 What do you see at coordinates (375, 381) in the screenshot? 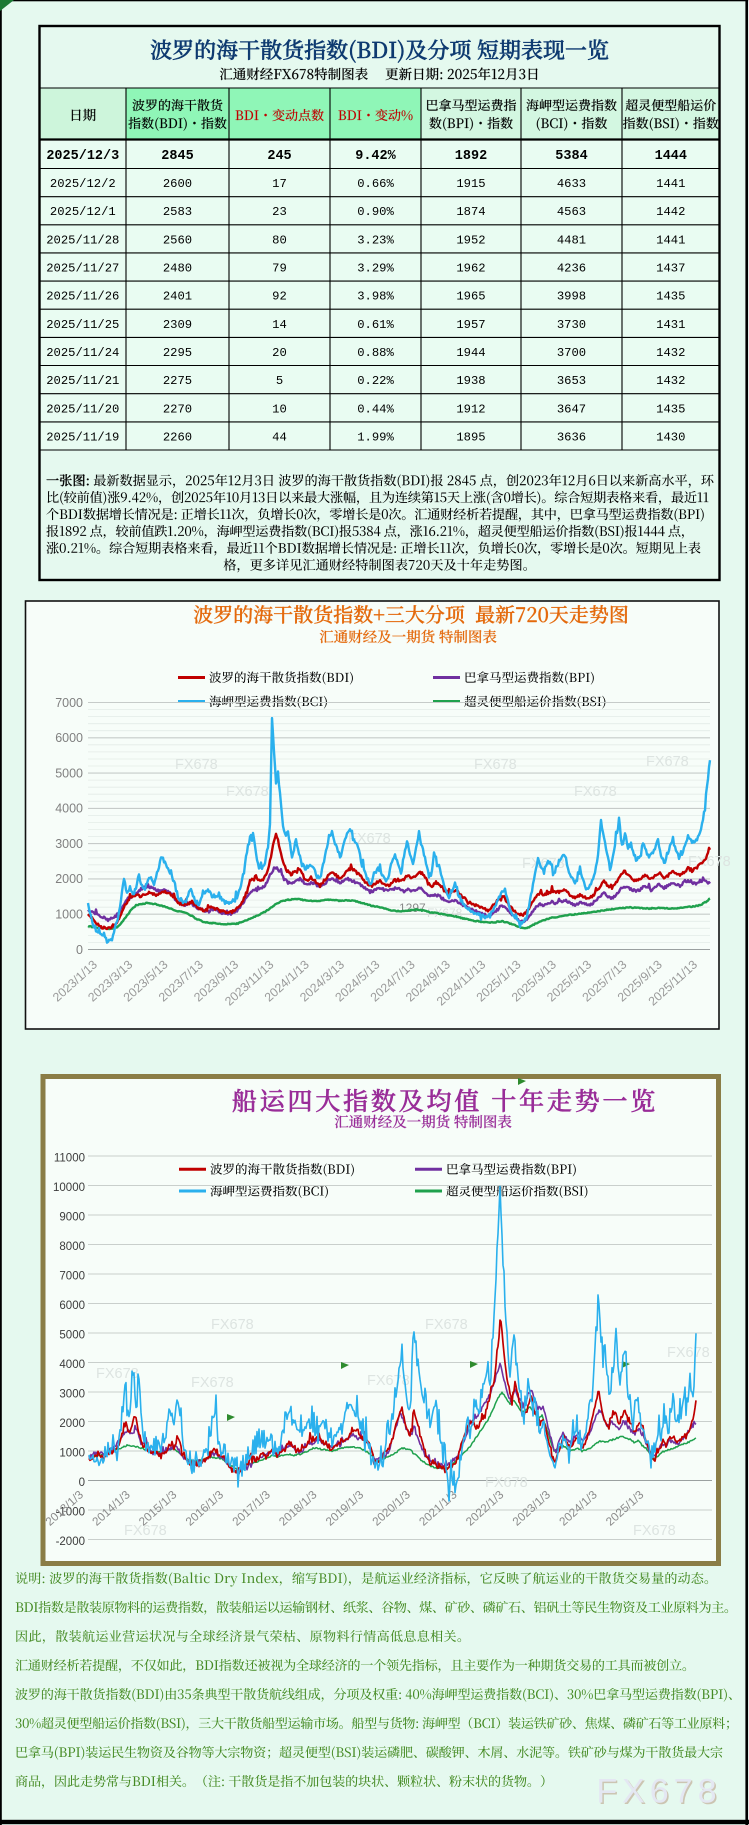
I see `svg-text: 0.22%` at bounding box center [375, 381].